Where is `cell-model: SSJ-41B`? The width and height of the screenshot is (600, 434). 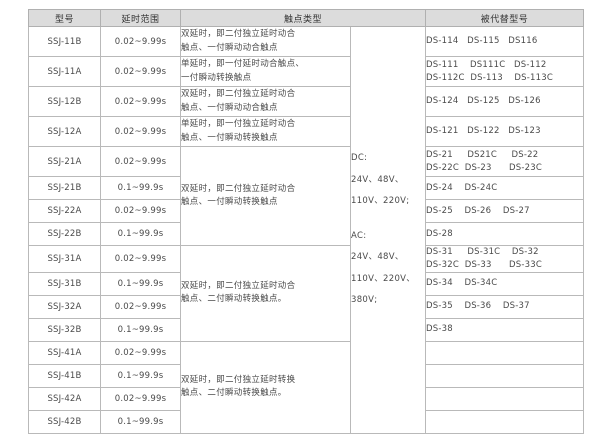
cell-model: SSJ-41B is located at coordinates (64, 375).